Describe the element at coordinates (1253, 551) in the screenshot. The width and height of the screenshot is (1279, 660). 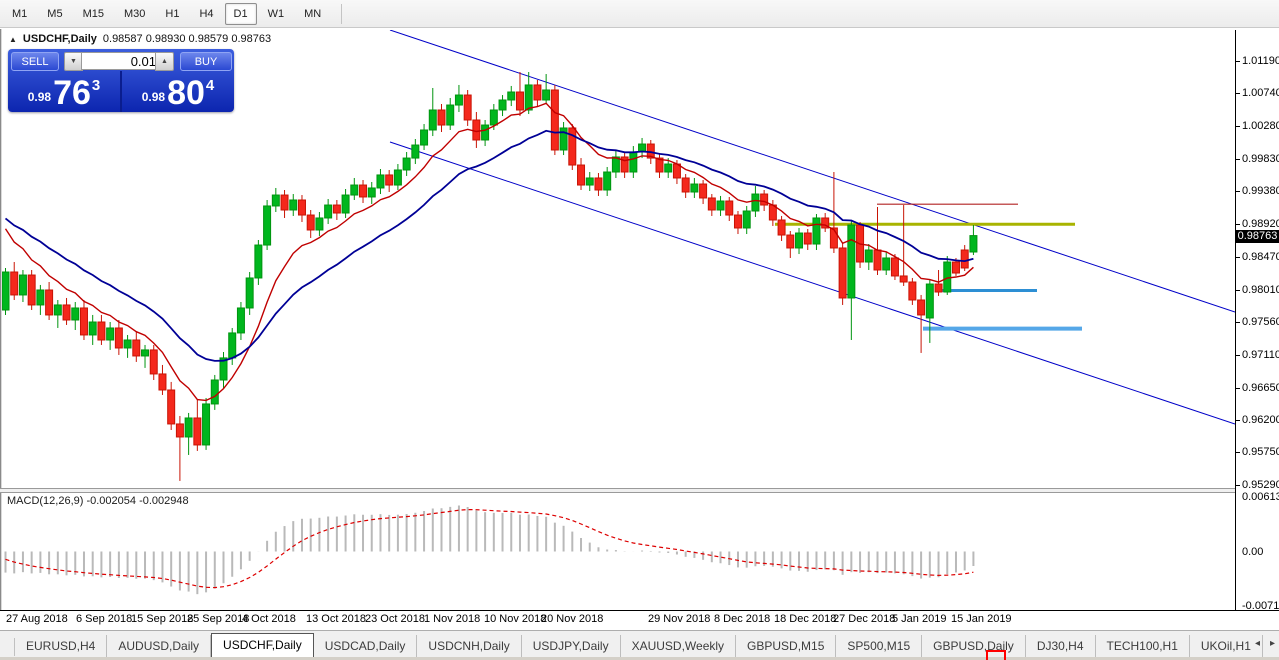
I see `macd-axis-label: 0.00` at that location.